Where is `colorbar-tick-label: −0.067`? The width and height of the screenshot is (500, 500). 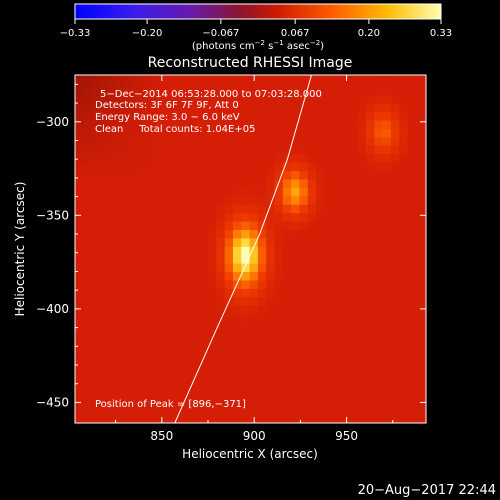 colorbar-tick-label: −0.067 is located at coordinates (220, 33).